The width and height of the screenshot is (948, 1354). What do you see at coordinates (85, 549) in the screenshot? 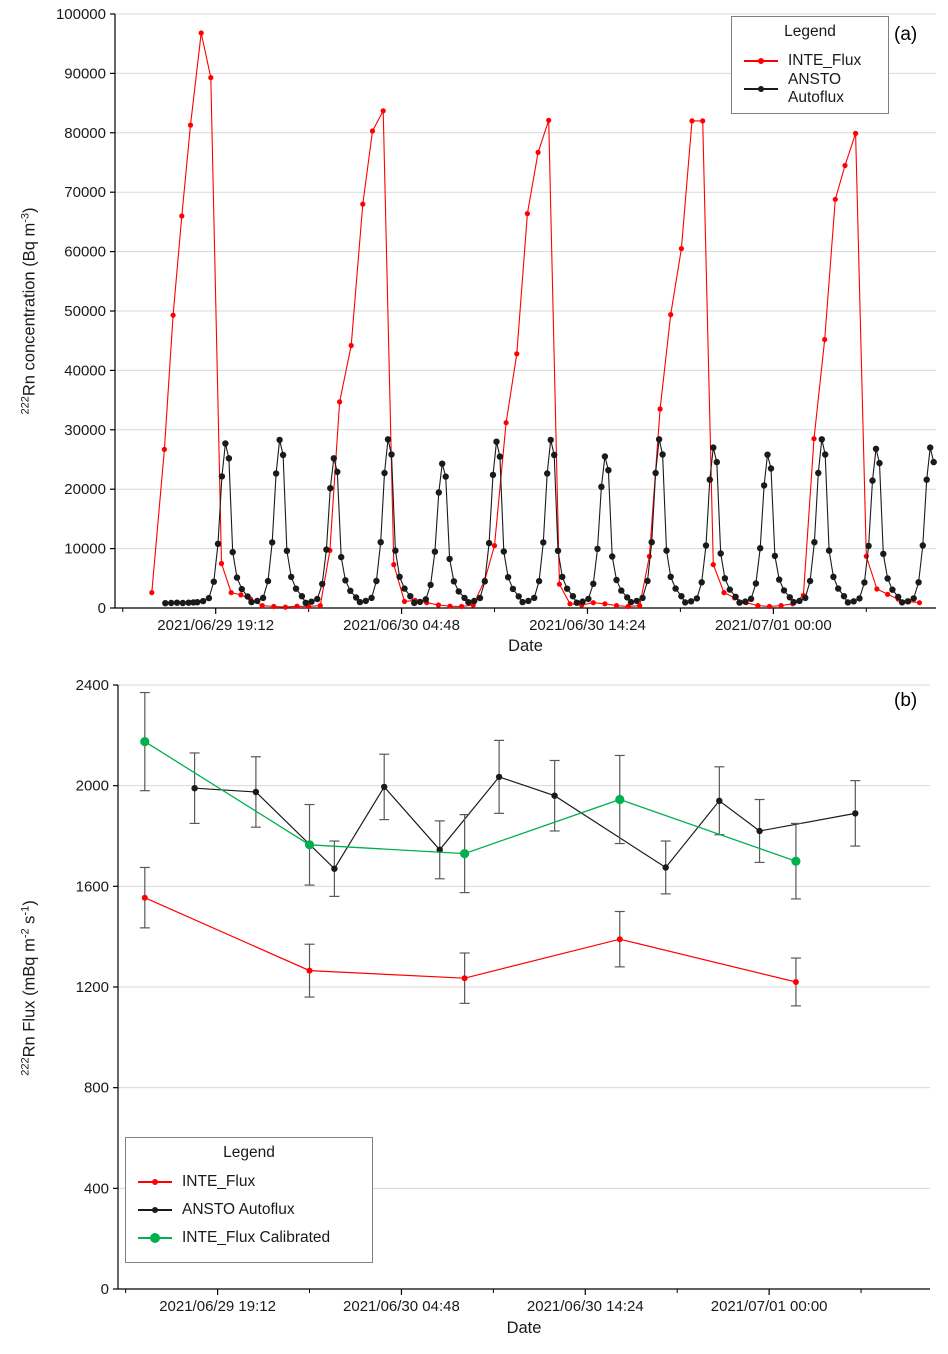
I see `y-tick-label: 10000` at bounding box center [85, 549].